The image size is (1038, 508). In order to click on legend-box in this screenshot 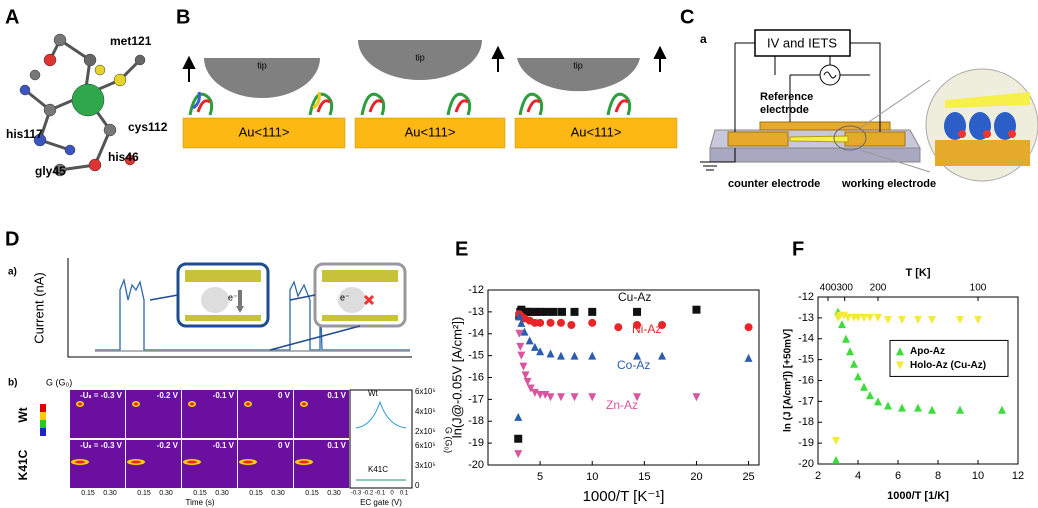, I will do `click(949, 358)`.